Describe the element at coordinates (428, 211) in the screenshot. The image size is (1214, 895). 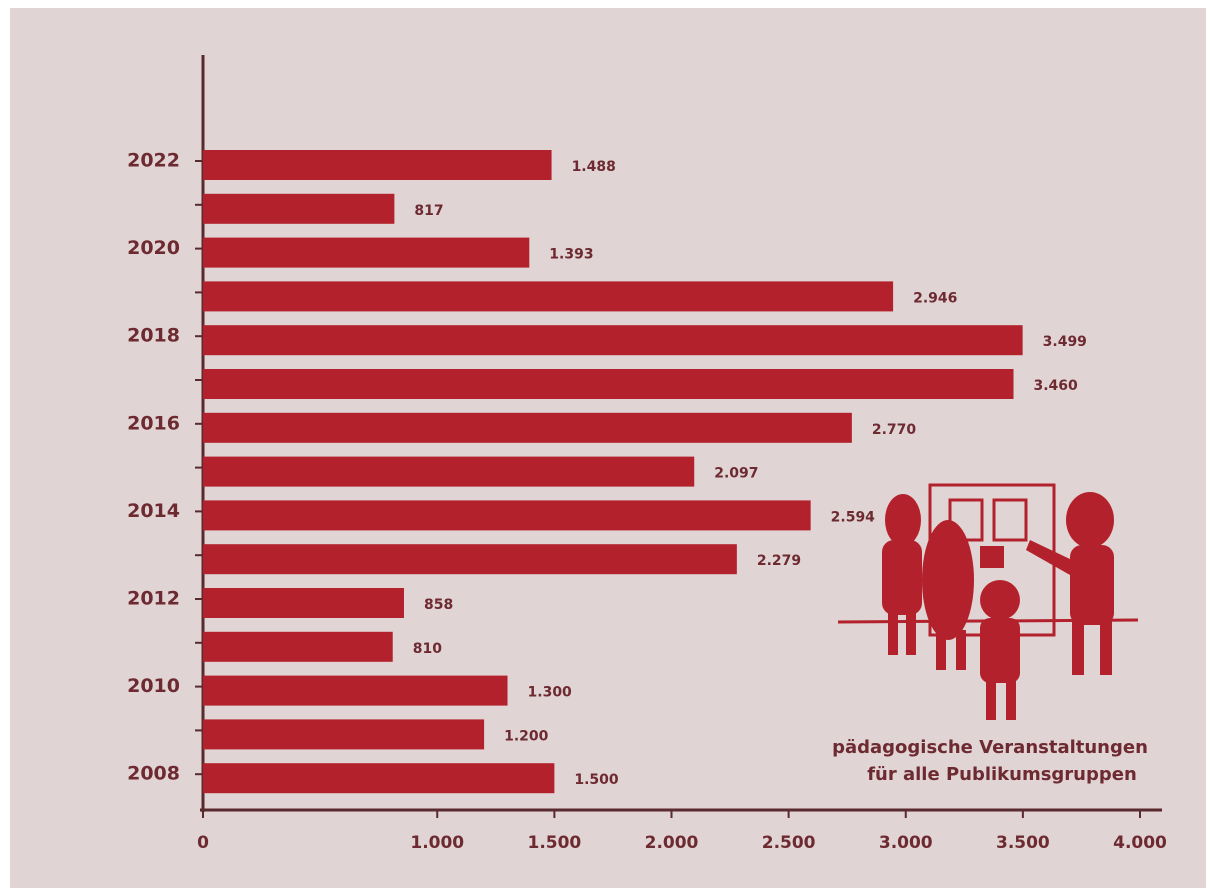
I see `value-label: 817` at that location.